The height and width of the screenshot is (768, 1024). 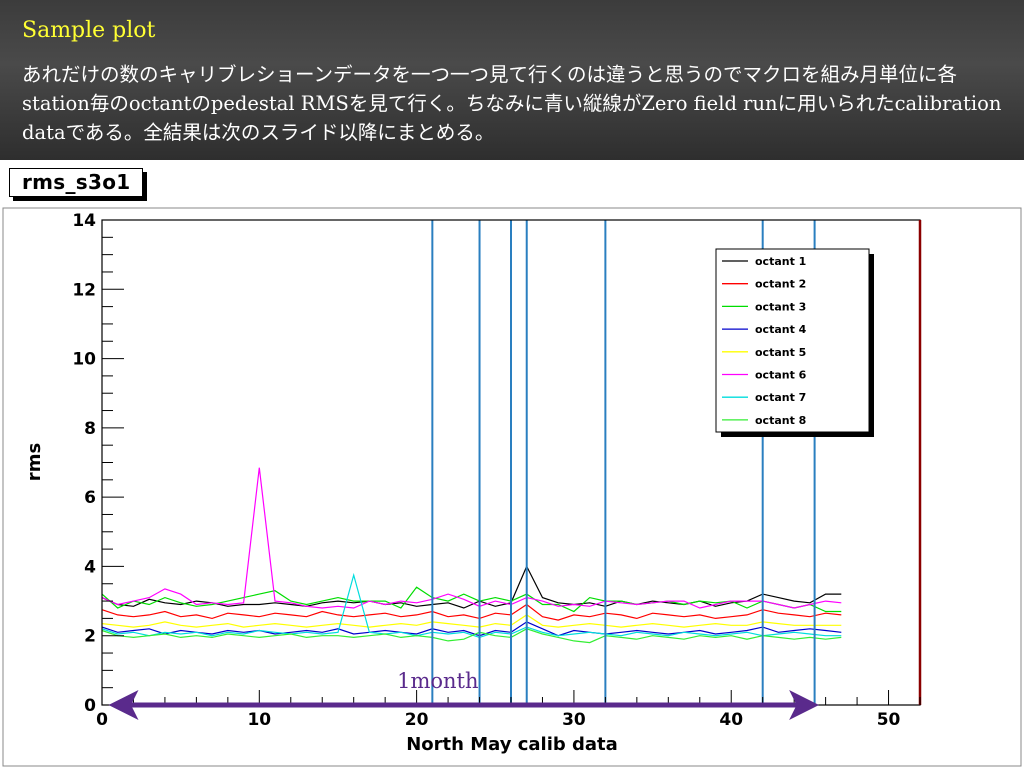 What do you see at coordinates (90, 567) in the screenshot?
I see `y-tick-label: 4` at bounding box center [90, 567].